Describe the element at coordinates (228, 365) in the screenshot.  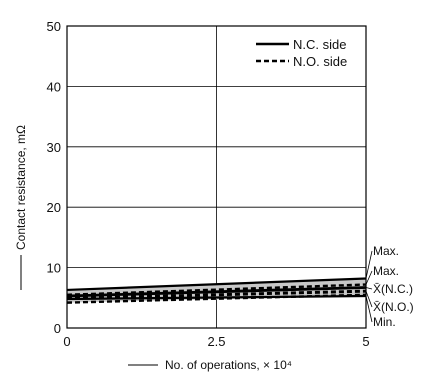
I see `x-axis-label: No. of operations, × 10⁴` at that location.